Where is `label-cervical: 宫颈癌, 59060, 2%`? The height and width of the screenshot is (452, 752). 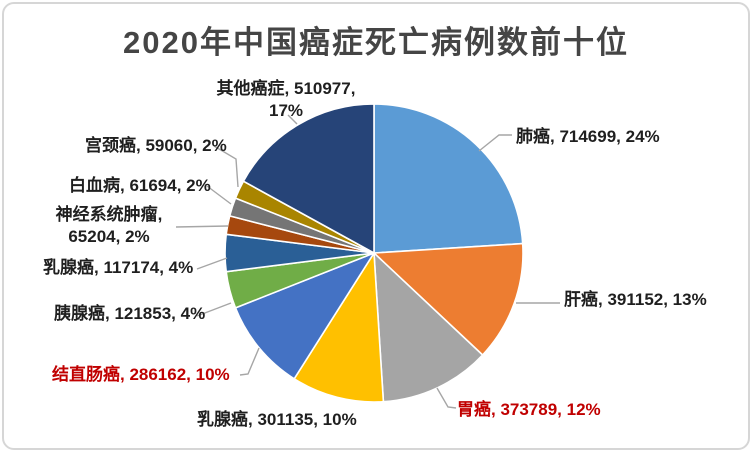 label-cervical: 宫颈癌, 59060, 2% is located at coordinates (156, 146).